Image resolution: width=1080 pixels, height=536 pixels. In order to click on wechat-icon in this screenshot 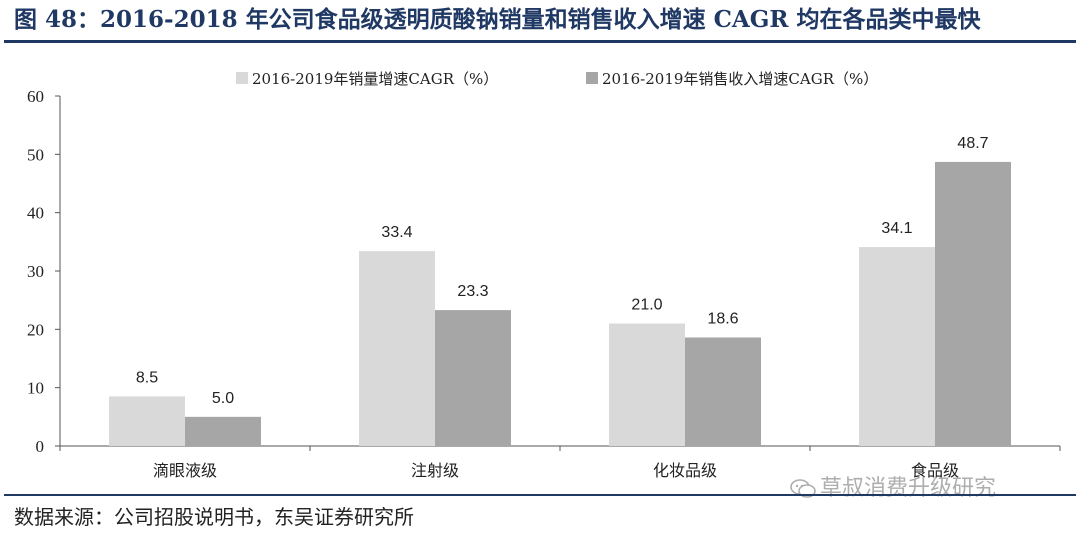, I will do `click(803, 489)`.